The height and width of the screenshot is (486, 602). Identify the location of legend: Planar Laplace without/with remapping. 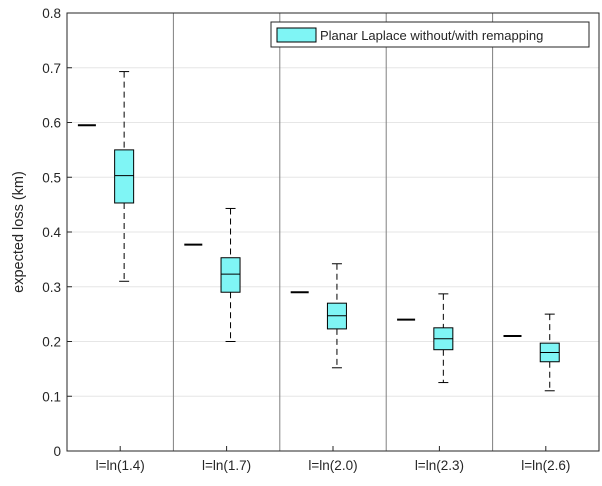
(430, 34).